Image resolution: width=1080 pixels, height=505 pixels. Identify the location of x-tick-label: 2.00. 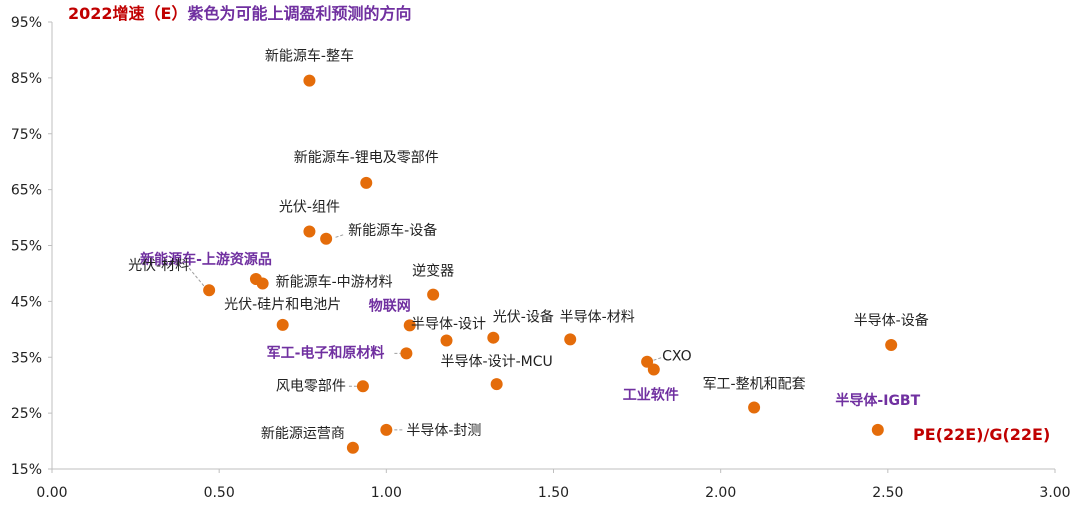
(720, 493).